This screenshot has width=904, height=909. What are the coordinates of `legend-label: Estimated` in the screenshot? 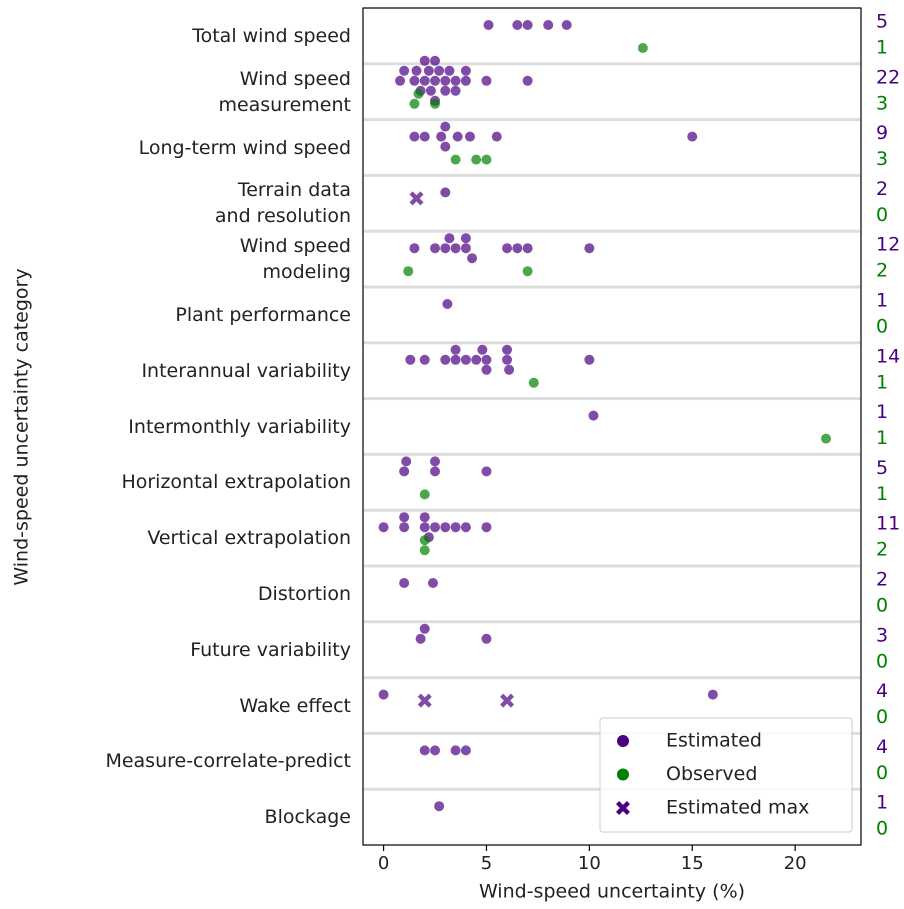 It's located at (714, 741).